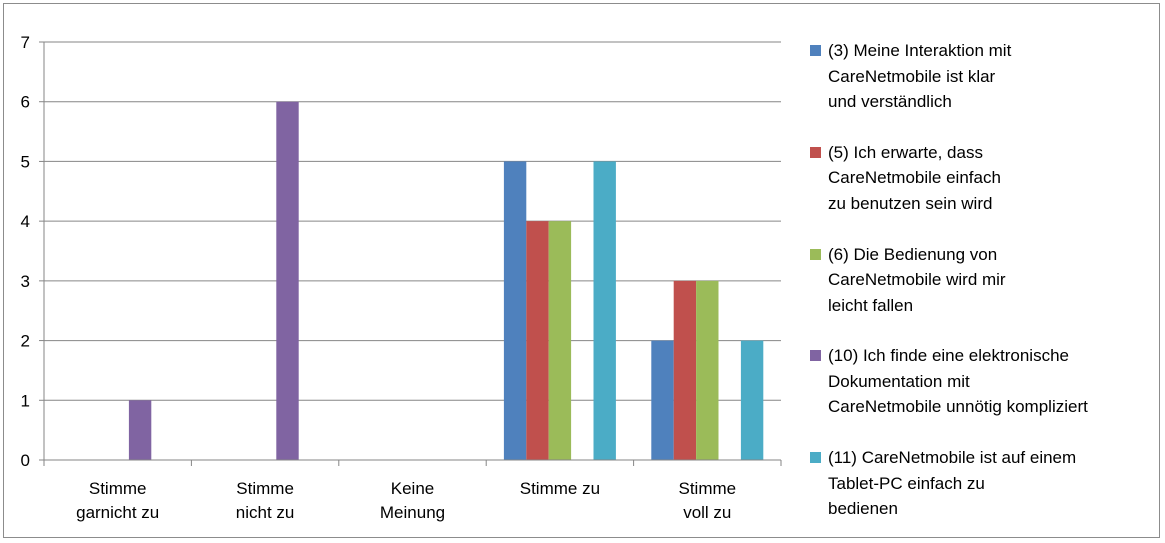 This screenshot has width=1165, height=543. Describe the element at coordinates (25, 281) in the screenshot. I see `y-tick-label: 3` at that location.